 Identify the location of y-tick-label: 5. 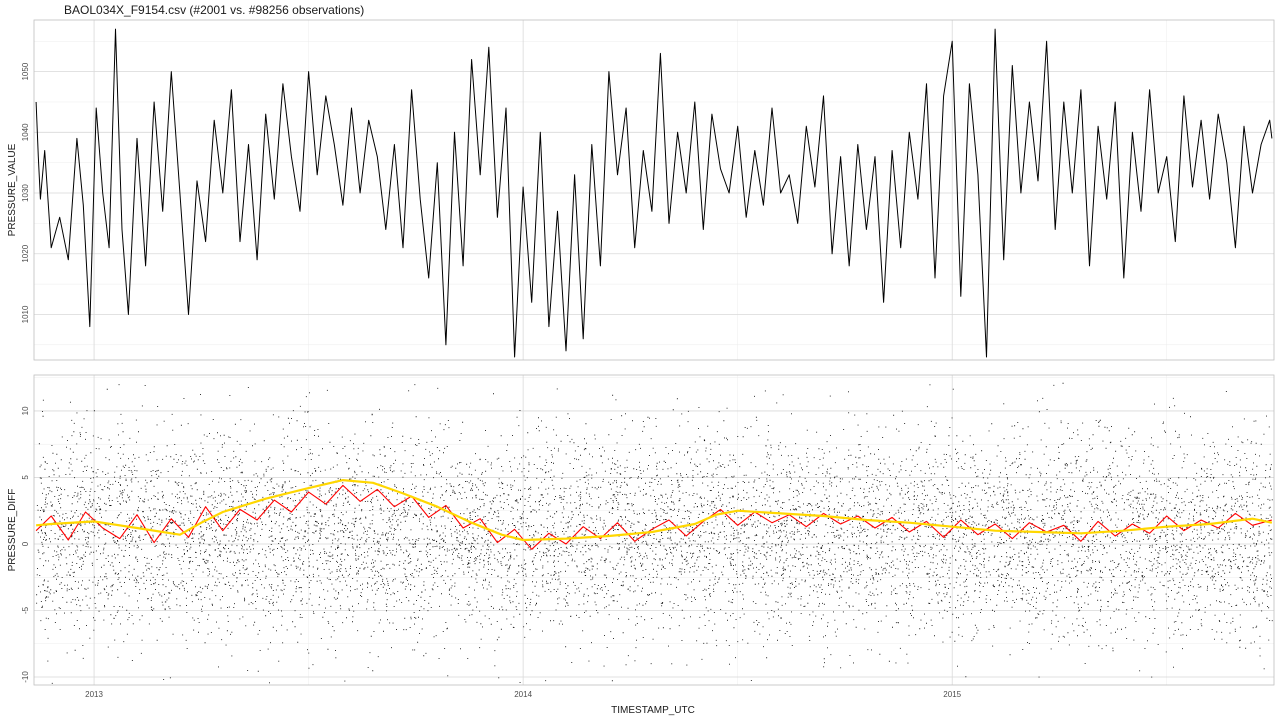
(25, 477).